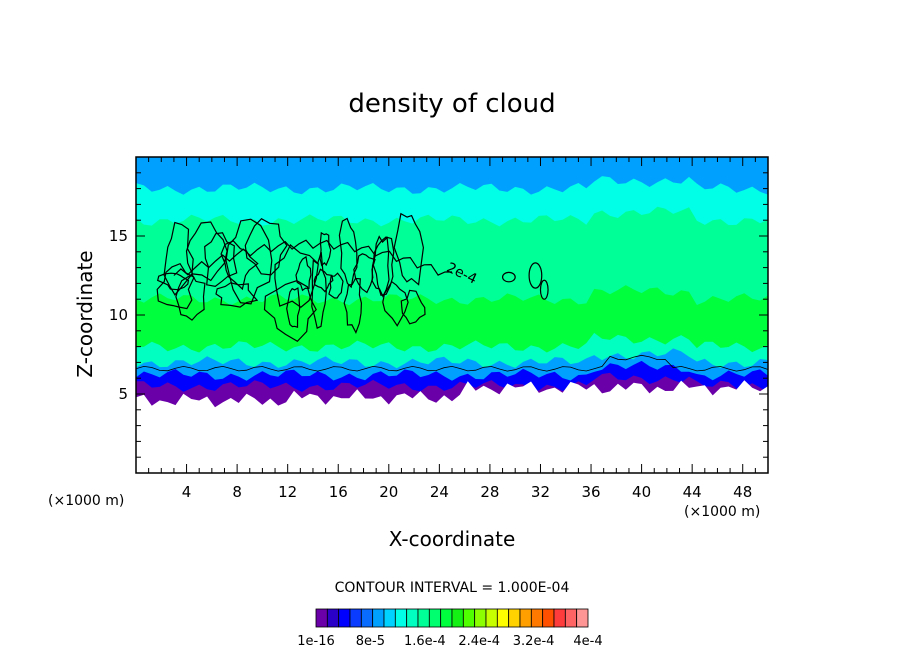  I want to click on contour-envelope, so click(312, 257).